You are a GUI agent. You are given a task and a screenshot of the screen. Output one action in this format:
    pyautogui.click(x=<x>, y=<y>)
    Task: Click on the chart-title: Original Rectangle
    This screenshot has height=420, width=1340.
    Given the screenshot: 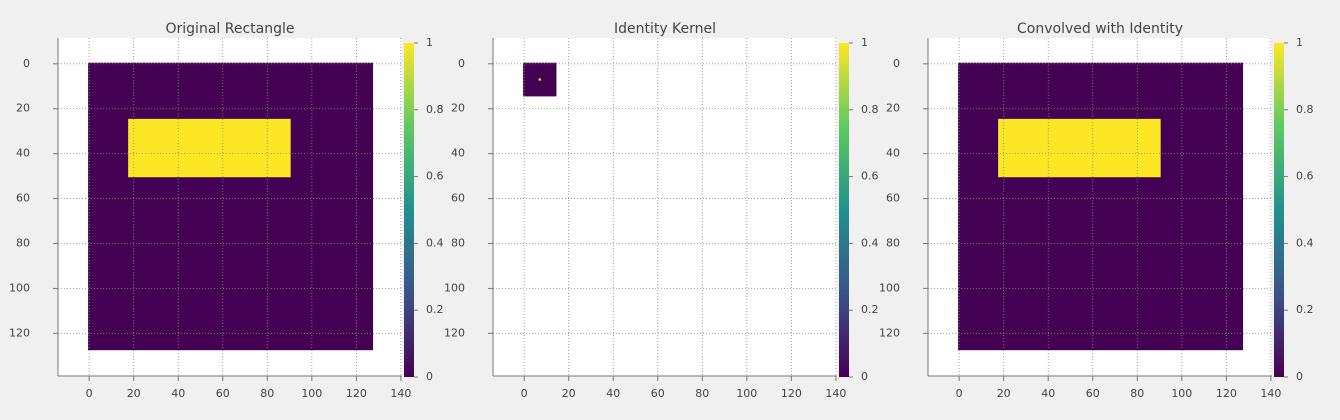 What is the action you would take?
    pyautogui.click(x=230, y=29)
    